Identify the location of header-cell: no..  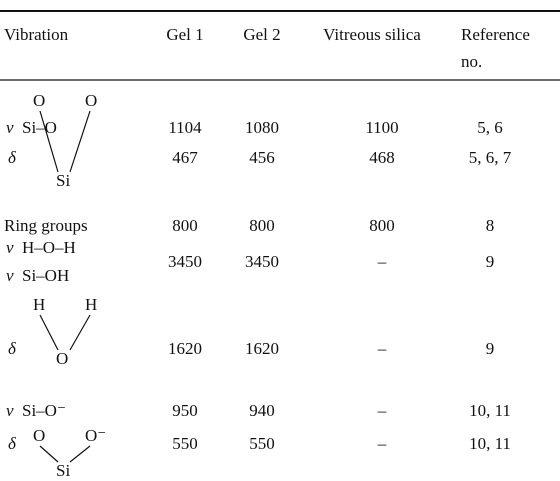
(471, 61).